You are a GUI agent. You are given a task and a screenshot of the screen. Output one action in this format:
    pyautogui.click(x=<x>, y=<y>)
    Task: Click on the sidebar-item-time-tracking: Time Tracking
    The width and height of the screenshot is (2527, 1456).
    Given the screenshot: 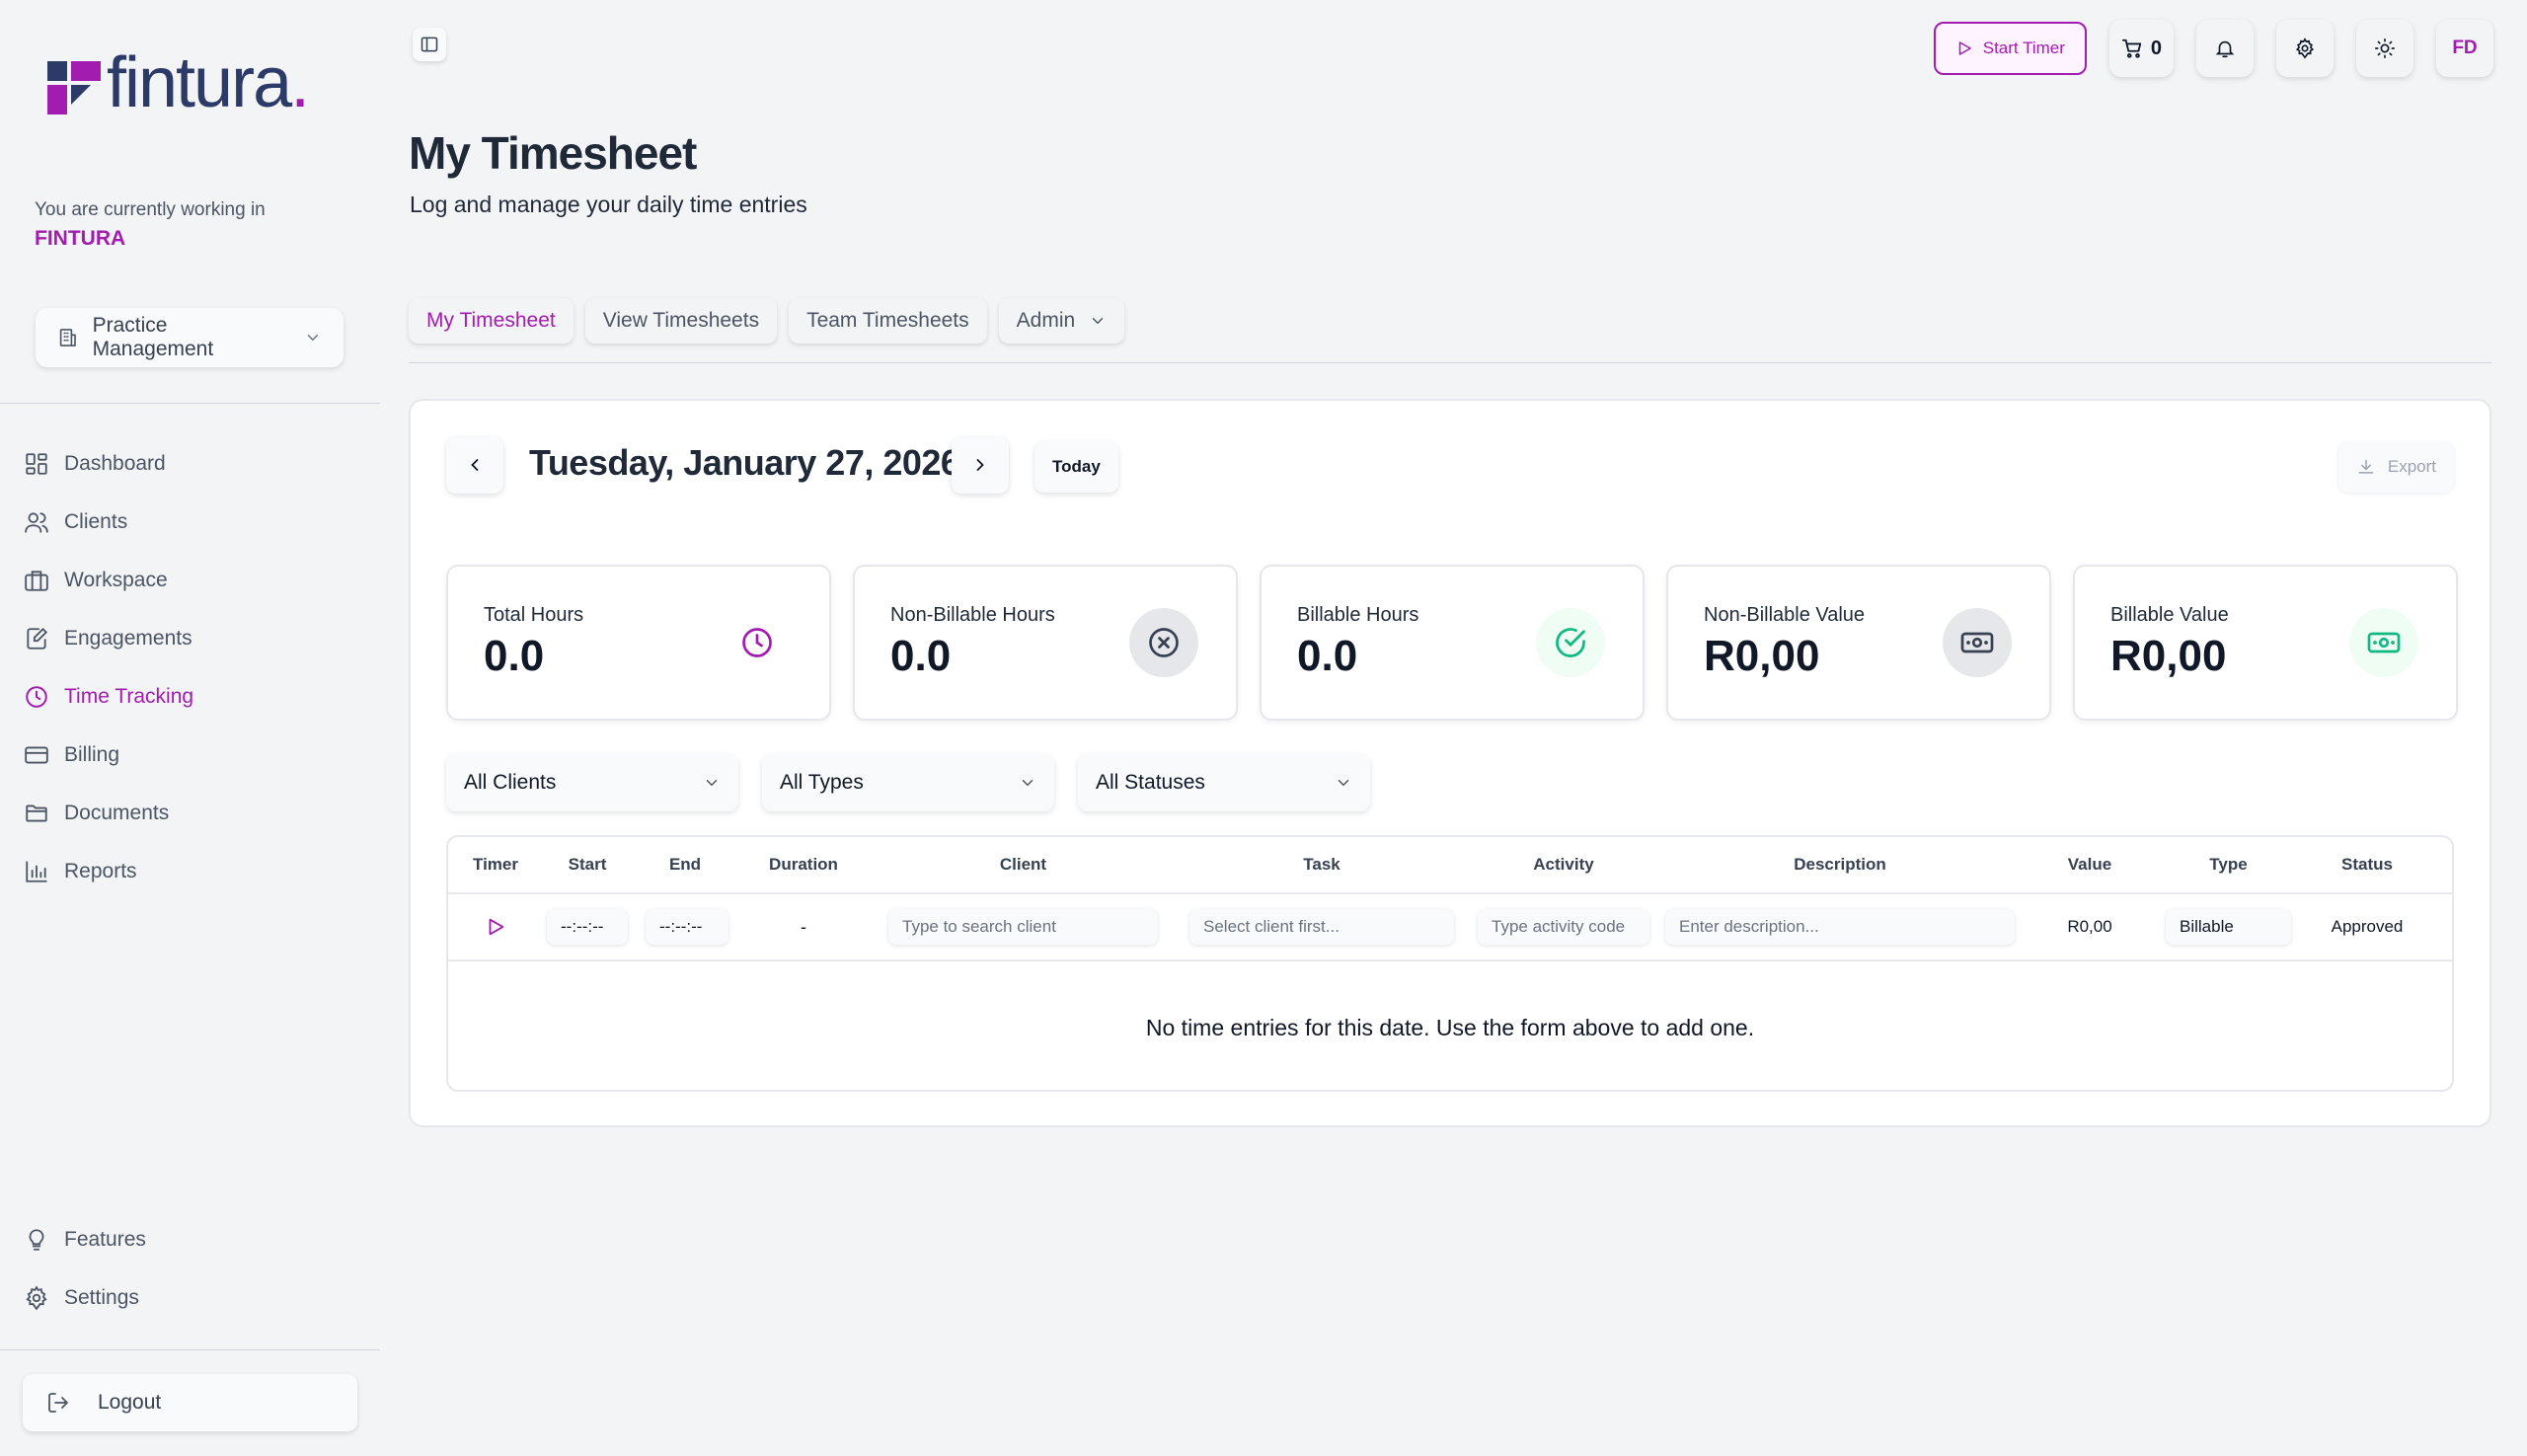 What is the action you would take?
    pyautogui.click(x=108, y=696)
    